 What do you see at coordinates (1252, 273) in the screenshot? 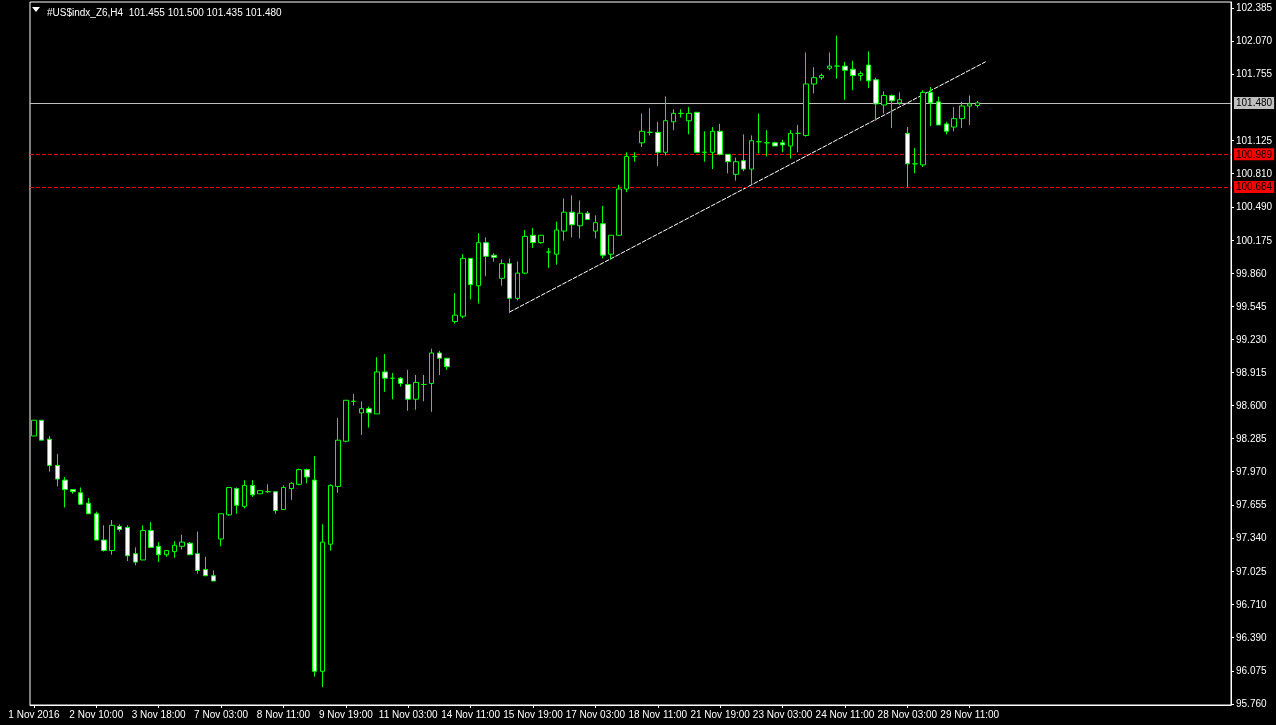
I see `y-tick-label: 99.860` at bounding box center [1252, 273].